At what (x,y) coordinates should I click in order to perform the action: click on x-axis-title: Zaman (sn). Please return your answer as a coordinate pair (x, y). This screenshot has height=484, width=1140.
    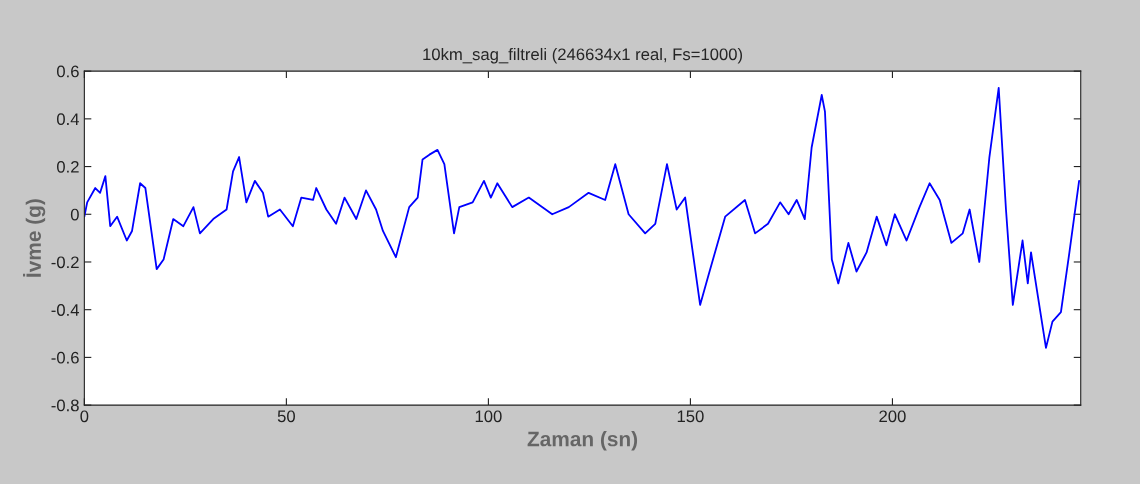
    Looking at the image, I should click on (582, 441).